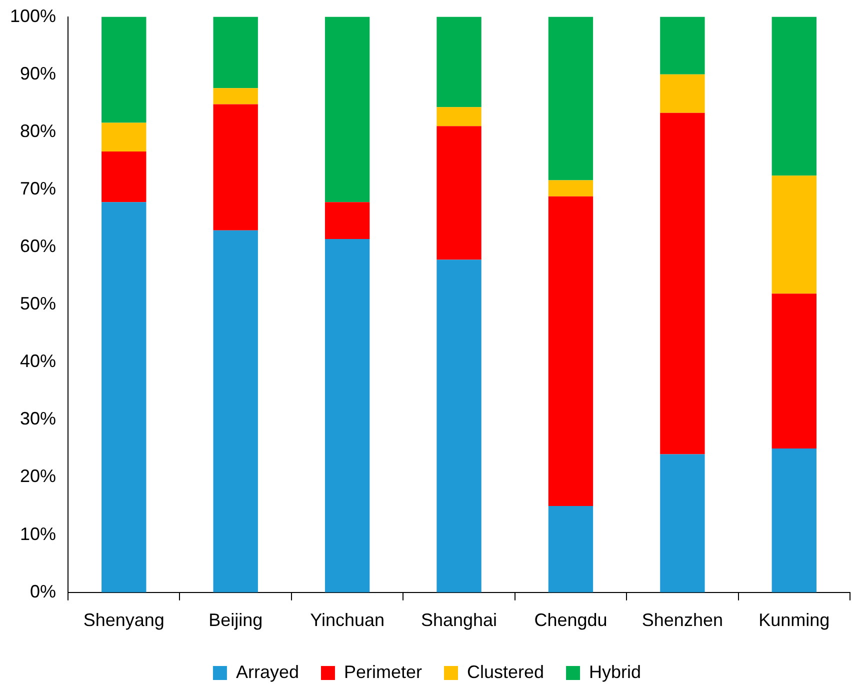 This screenshot has height=698, width=852. I want to click on y-tick-label: 30%, so click(38, 418).